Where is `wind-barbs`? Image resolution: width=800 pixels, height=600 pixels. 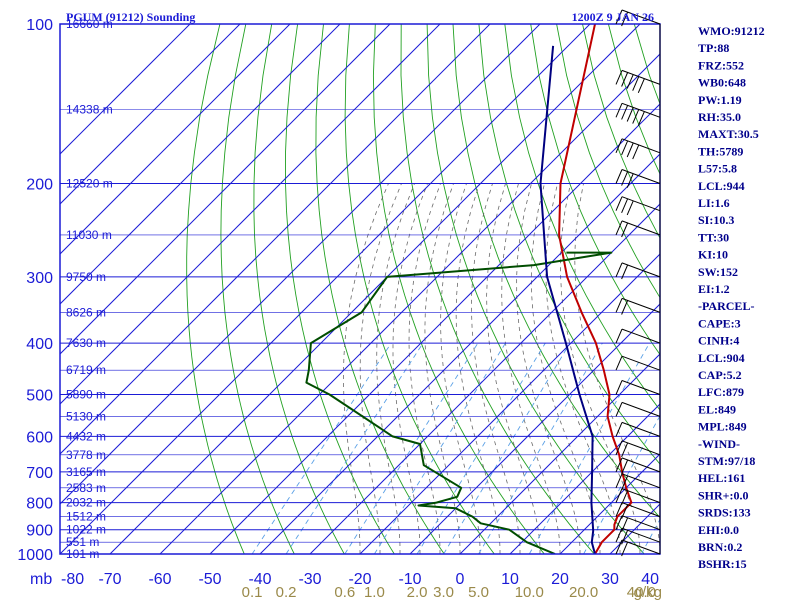 wind-barbs is located at coordinates (638, 283).